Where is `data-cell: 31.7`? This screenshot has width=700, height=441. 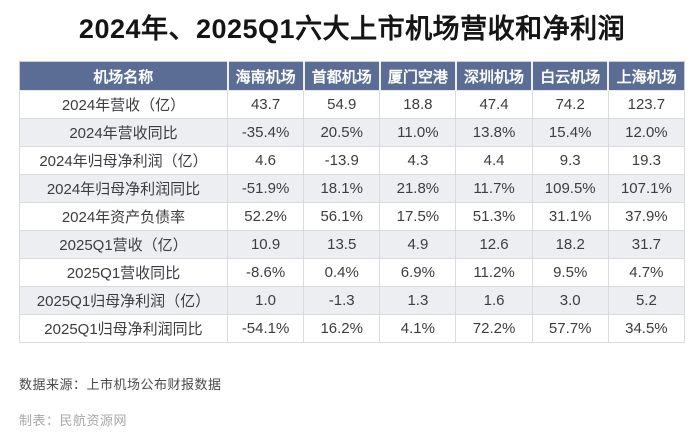 data-cell: 31.7 is located at coordinates (646, 244).